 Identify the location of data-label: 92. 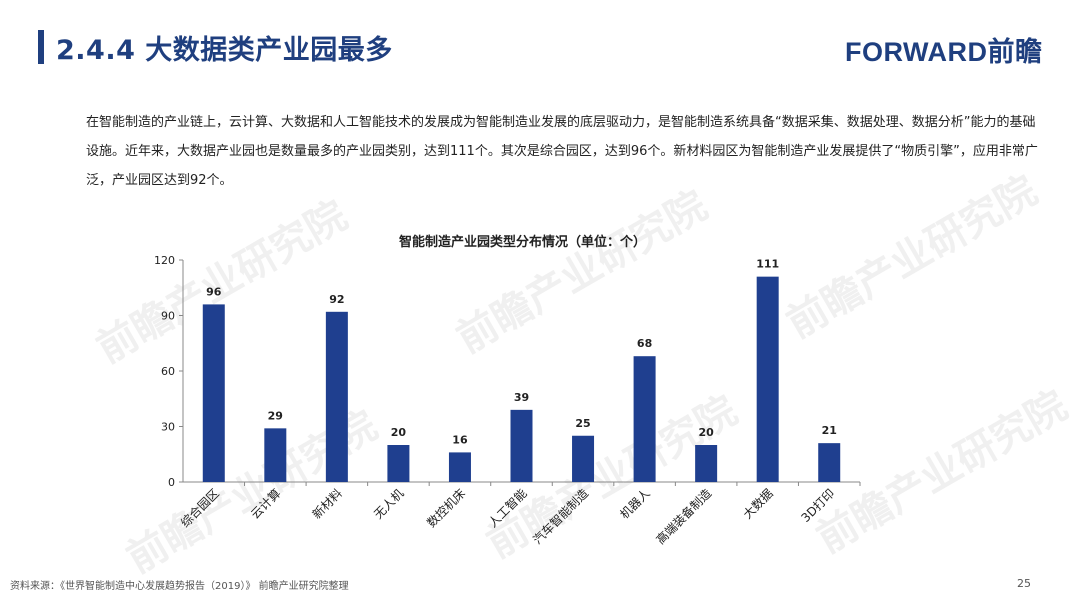
(336, 299).